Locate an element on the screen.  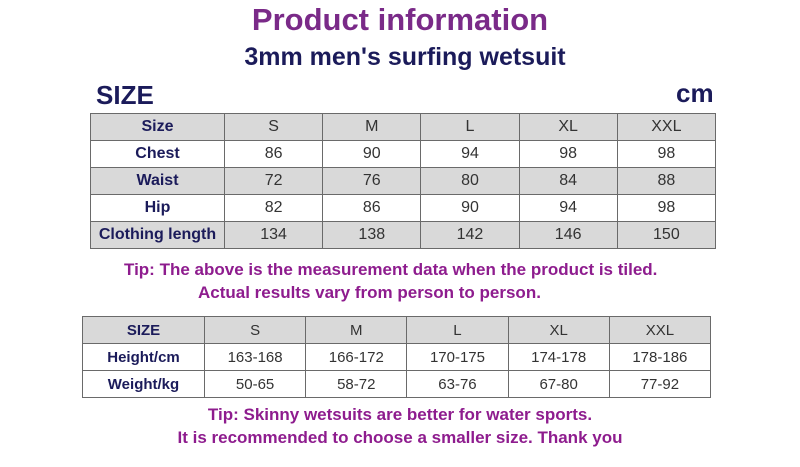
table-cell: 142 is located at coordinates (470, 235).